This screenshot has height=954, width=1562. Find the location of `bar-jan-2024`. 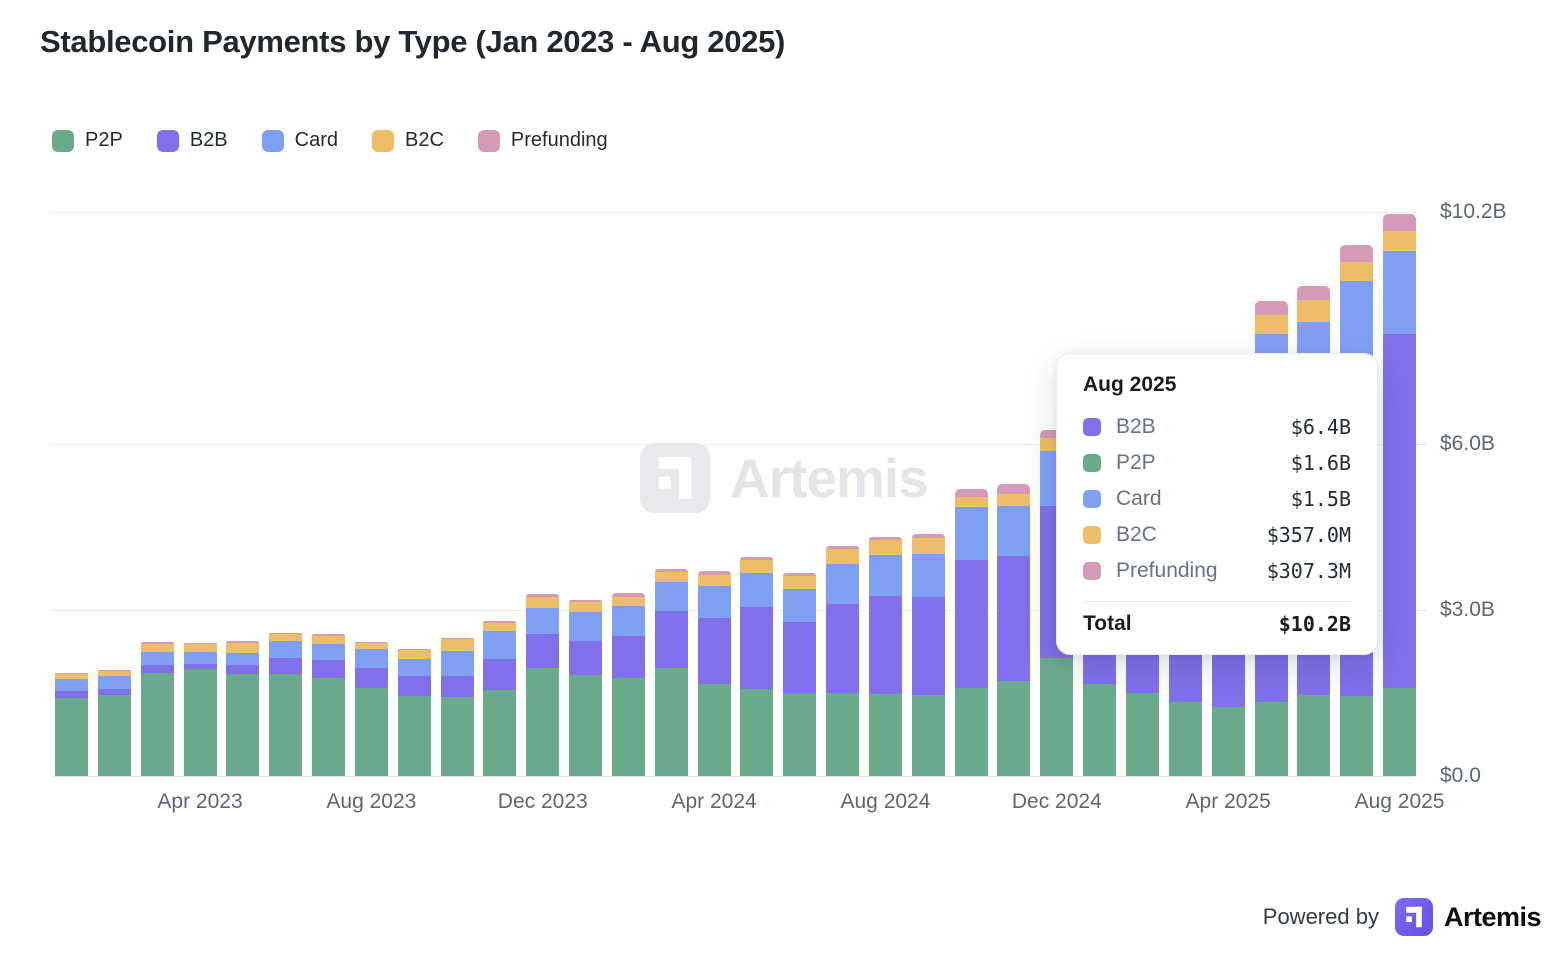

bar-jan-2024 is located at coordinates (586, 688).